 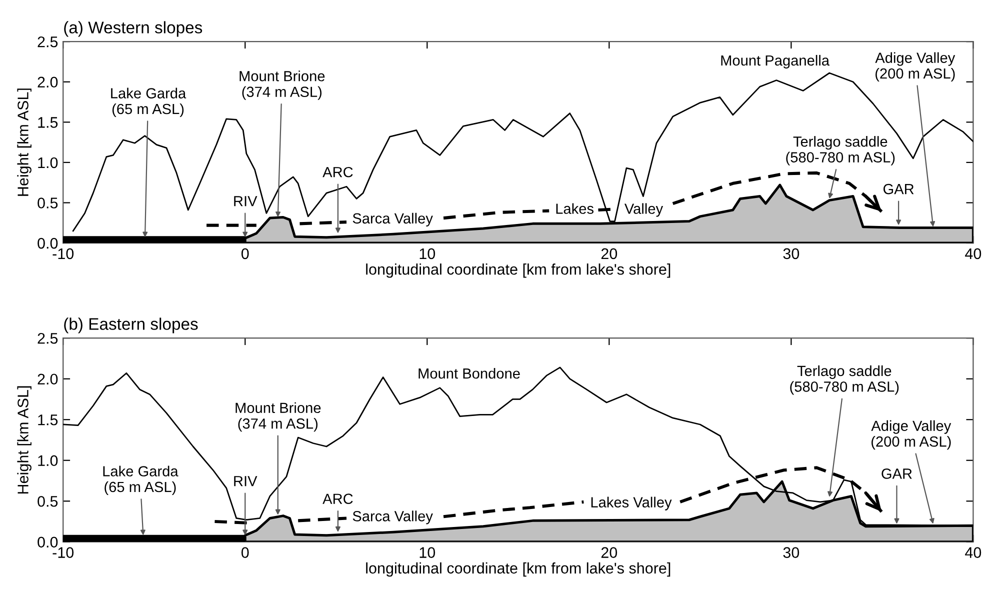 What do you see at coordinates (131, 326) in the screenshot?
I see `chart-title: (b) Eastern slopes` at bounding box center [131, 326].